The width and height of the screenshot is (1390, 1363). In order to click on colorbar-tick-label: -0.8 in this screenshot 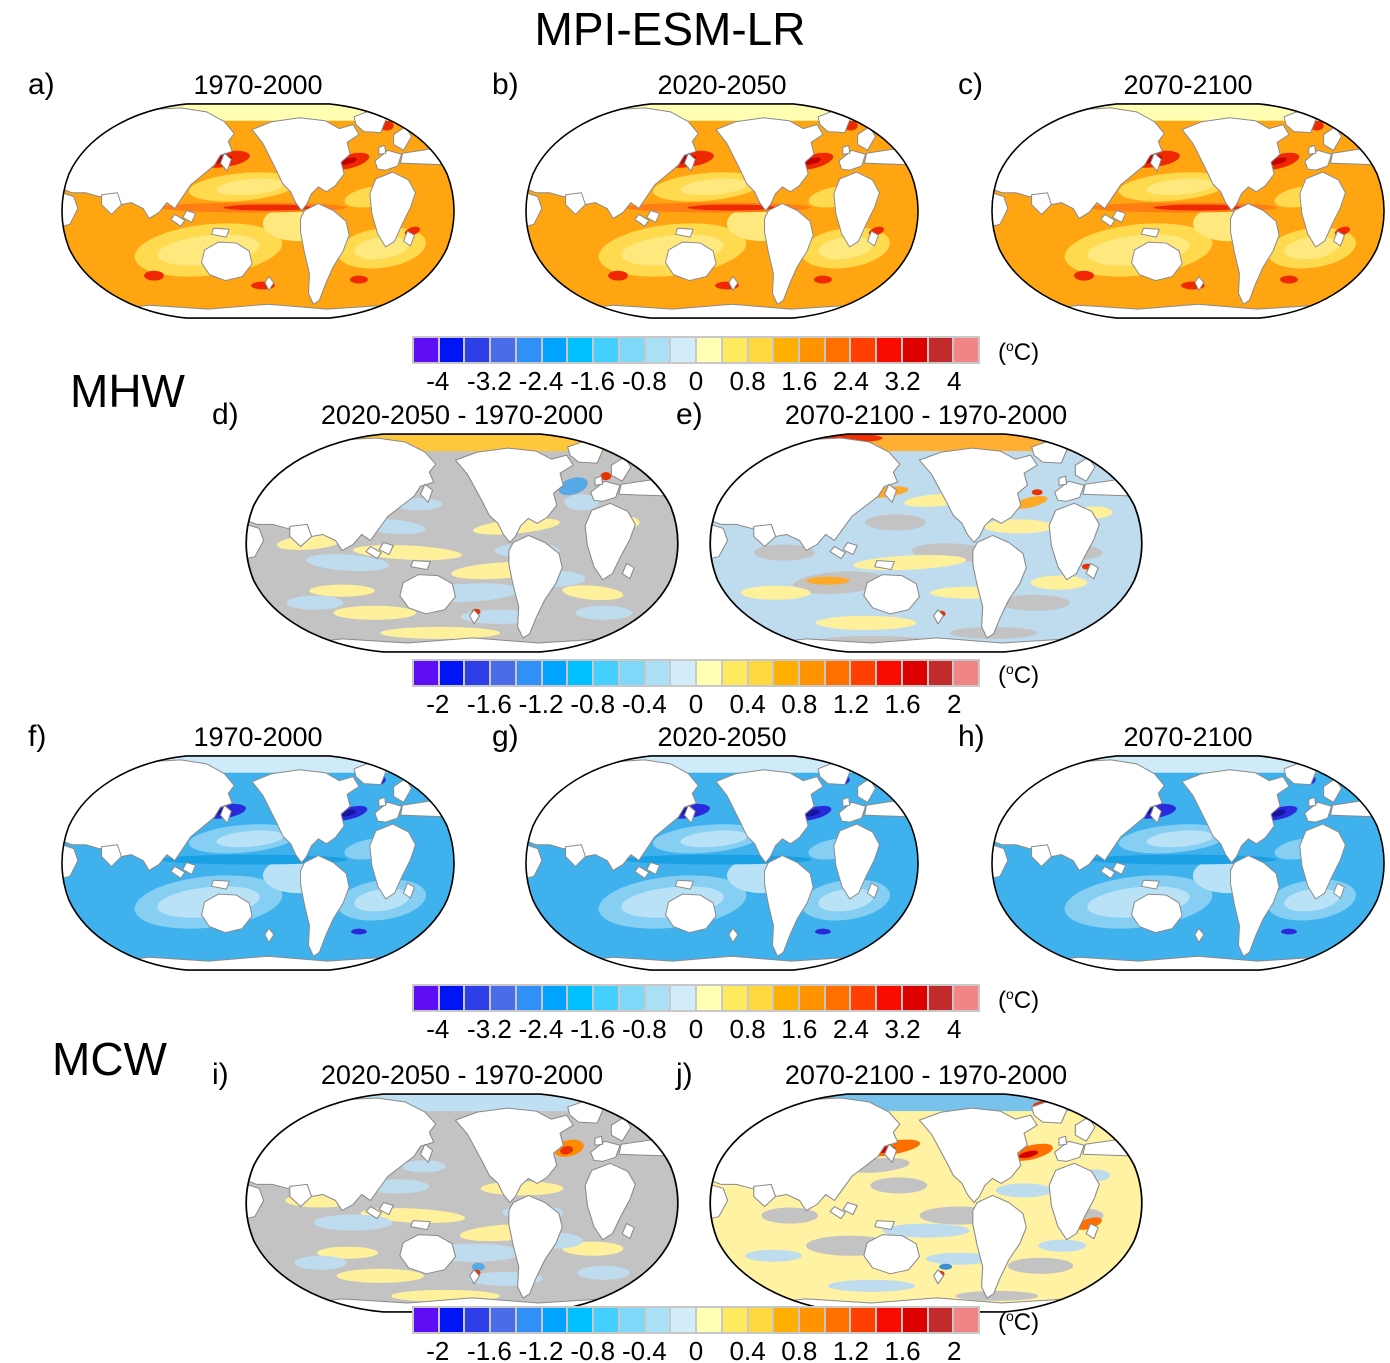, I will do `click(593, 704)`.